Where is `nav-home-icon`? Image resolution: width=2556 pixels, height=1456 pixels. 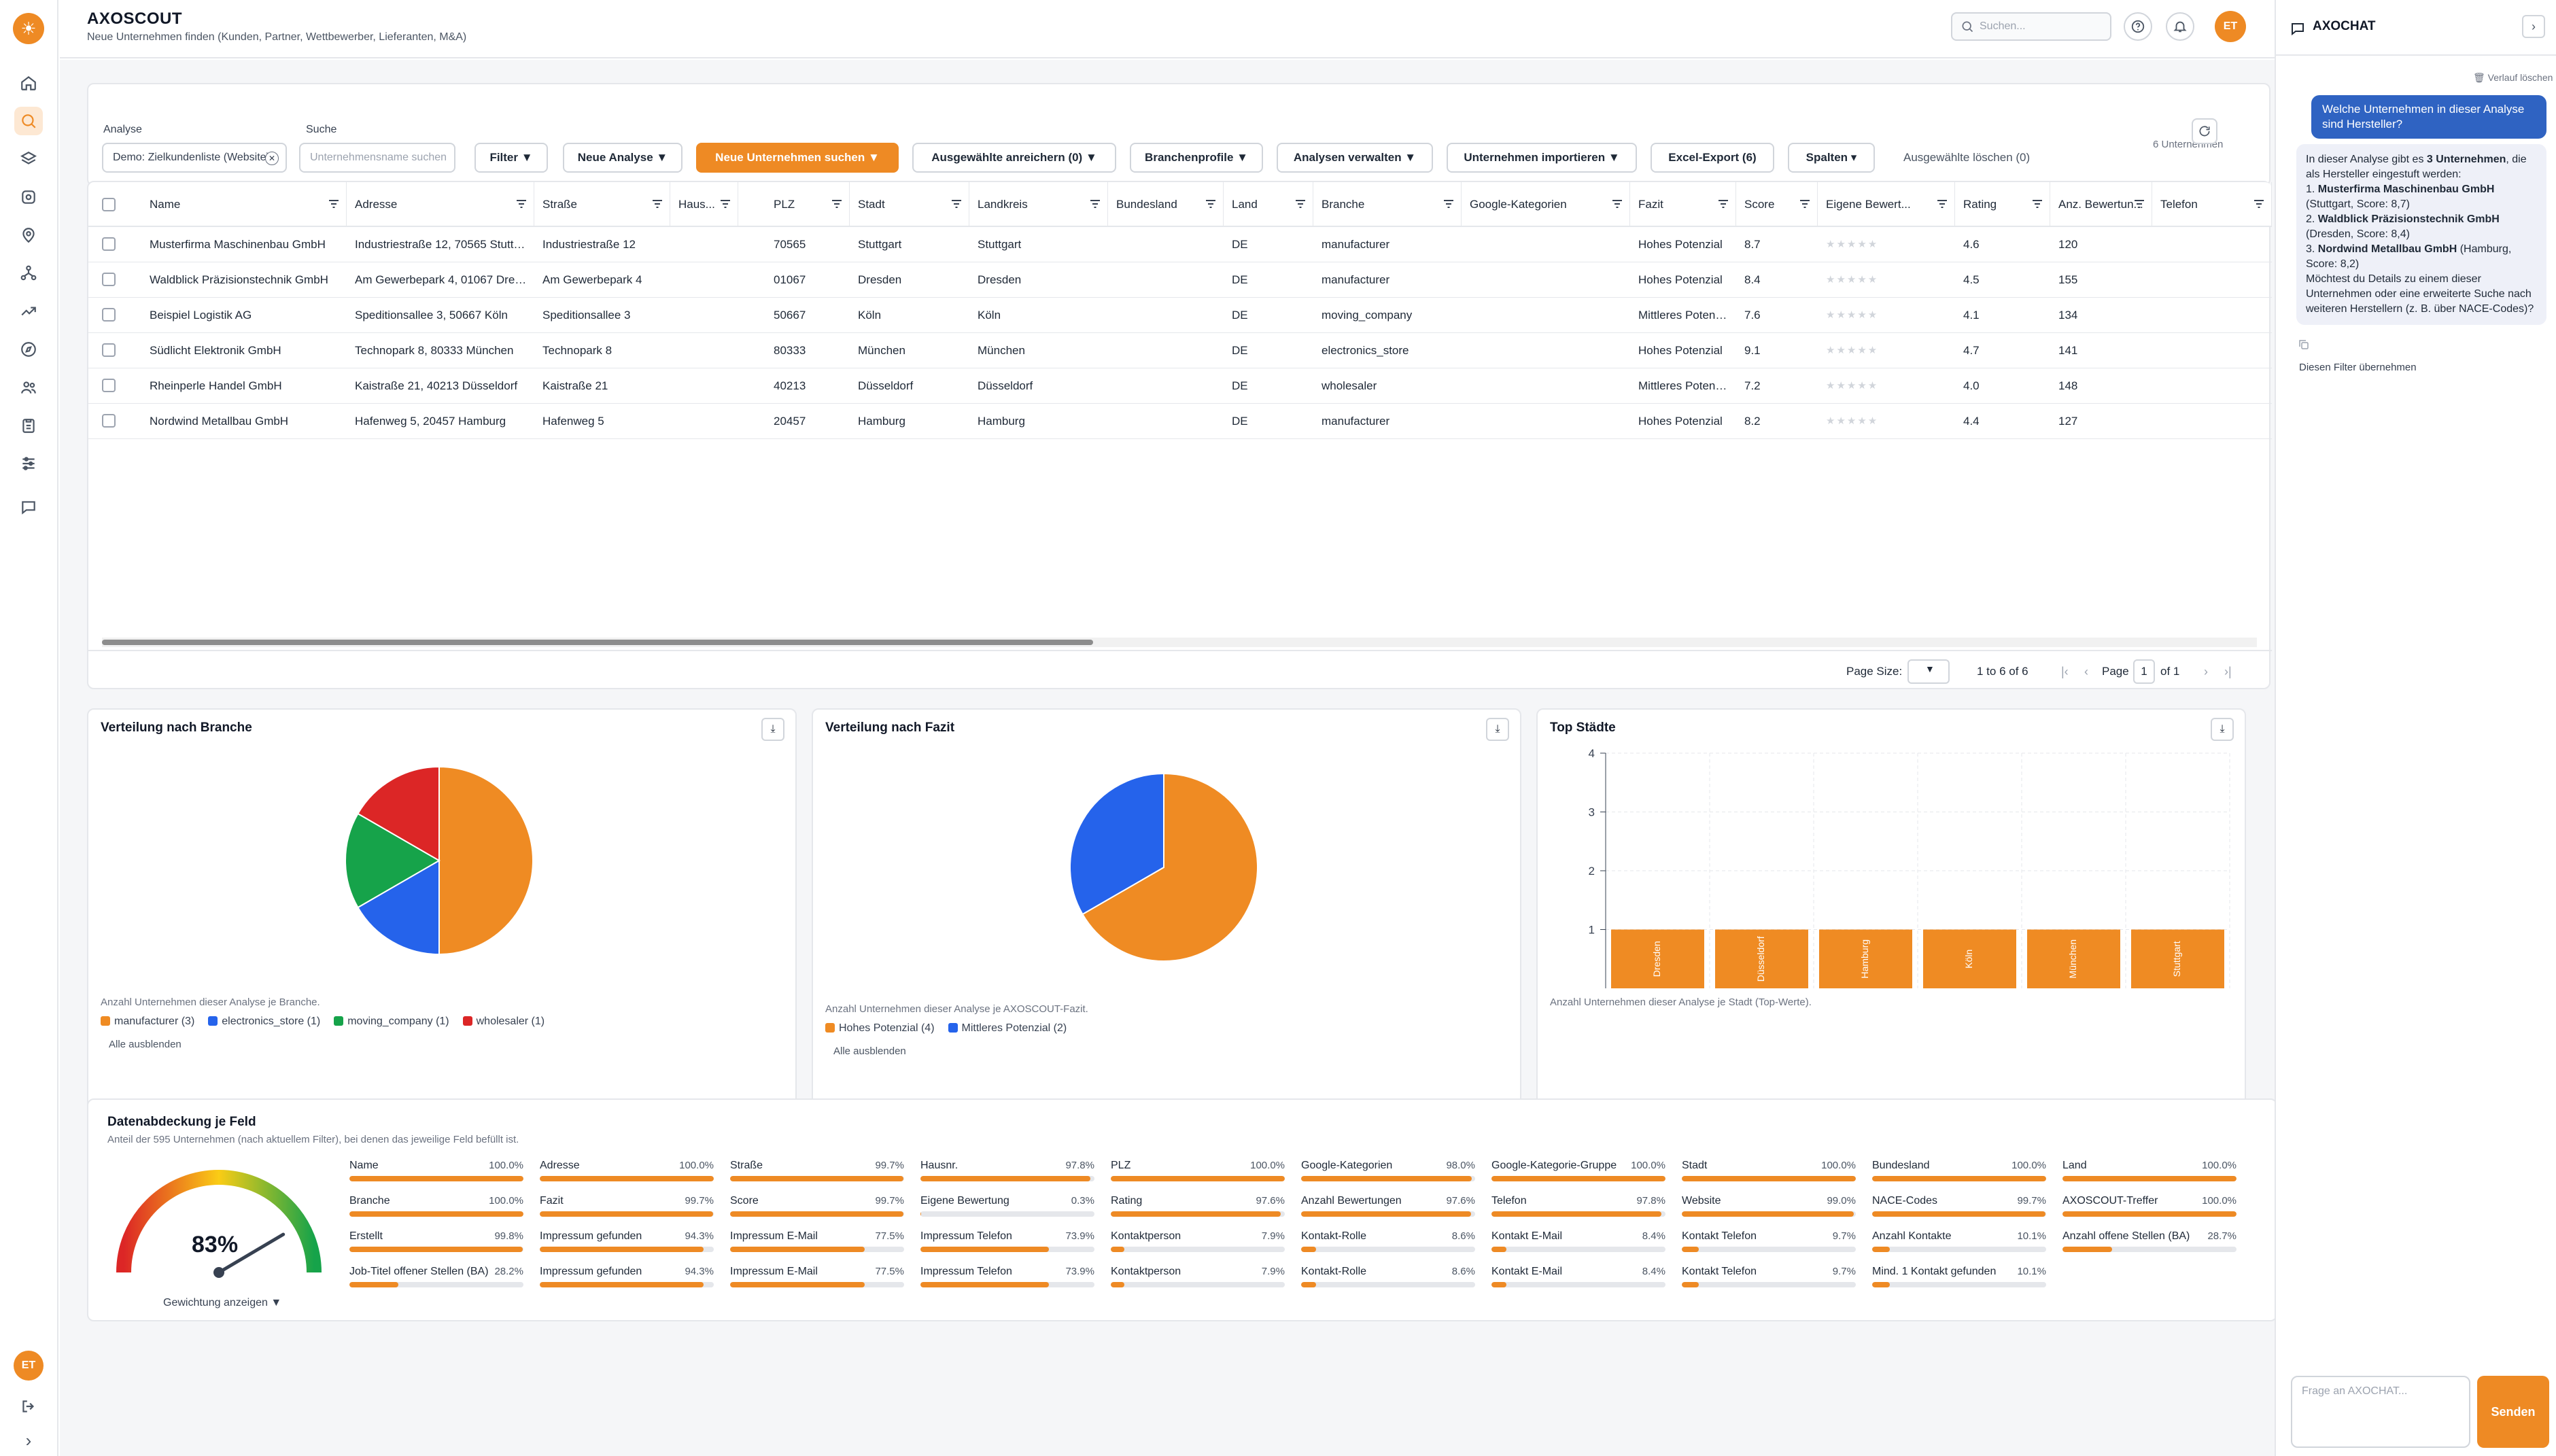 nav-home-icon is located at coordinates (28, 83).